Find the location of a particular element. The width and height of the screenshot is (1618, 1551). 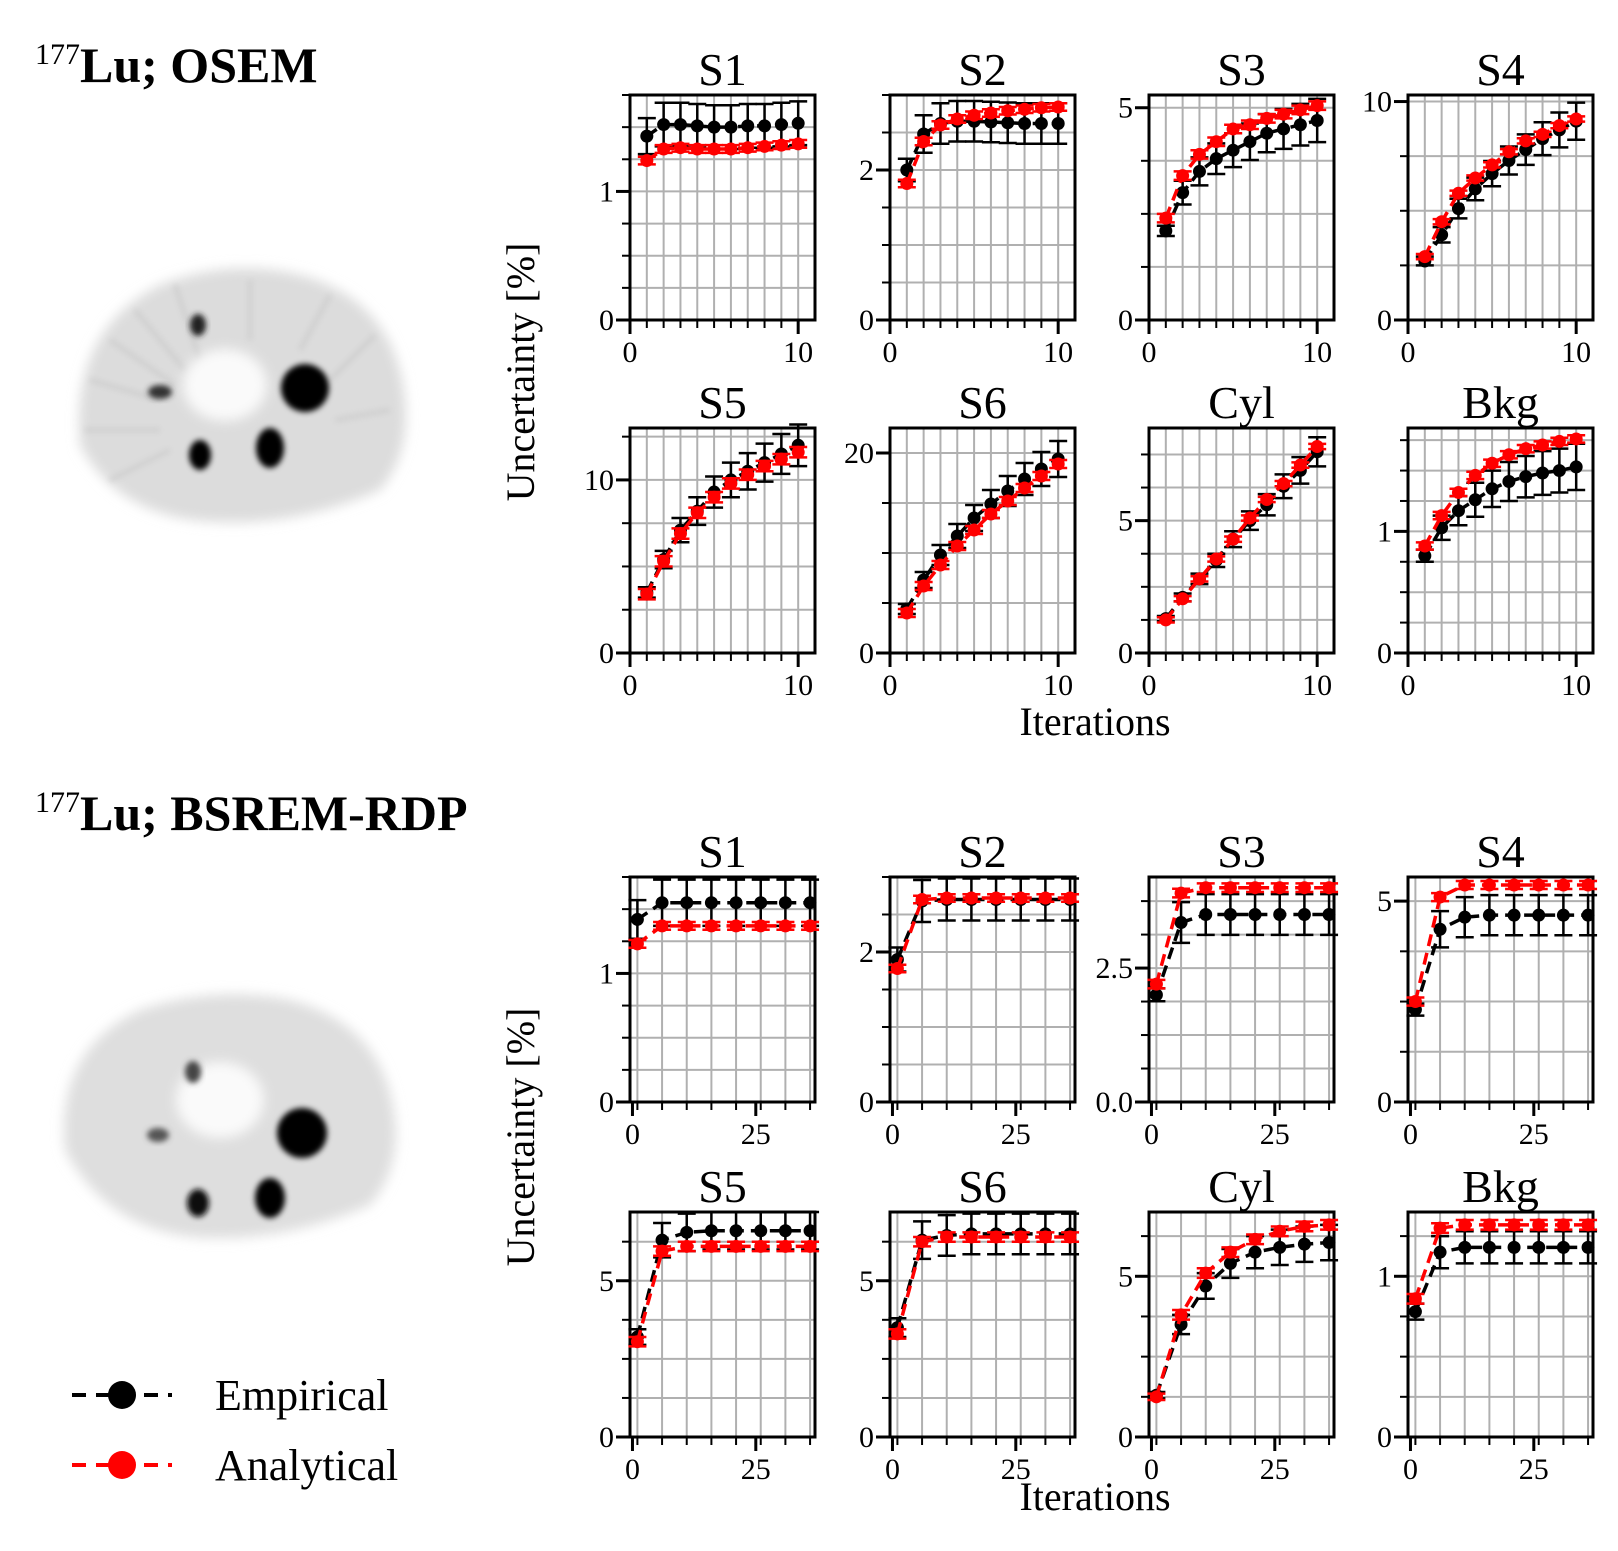

ylabel-osem: Uncertainty [%] is located at coordinates (520, 372).